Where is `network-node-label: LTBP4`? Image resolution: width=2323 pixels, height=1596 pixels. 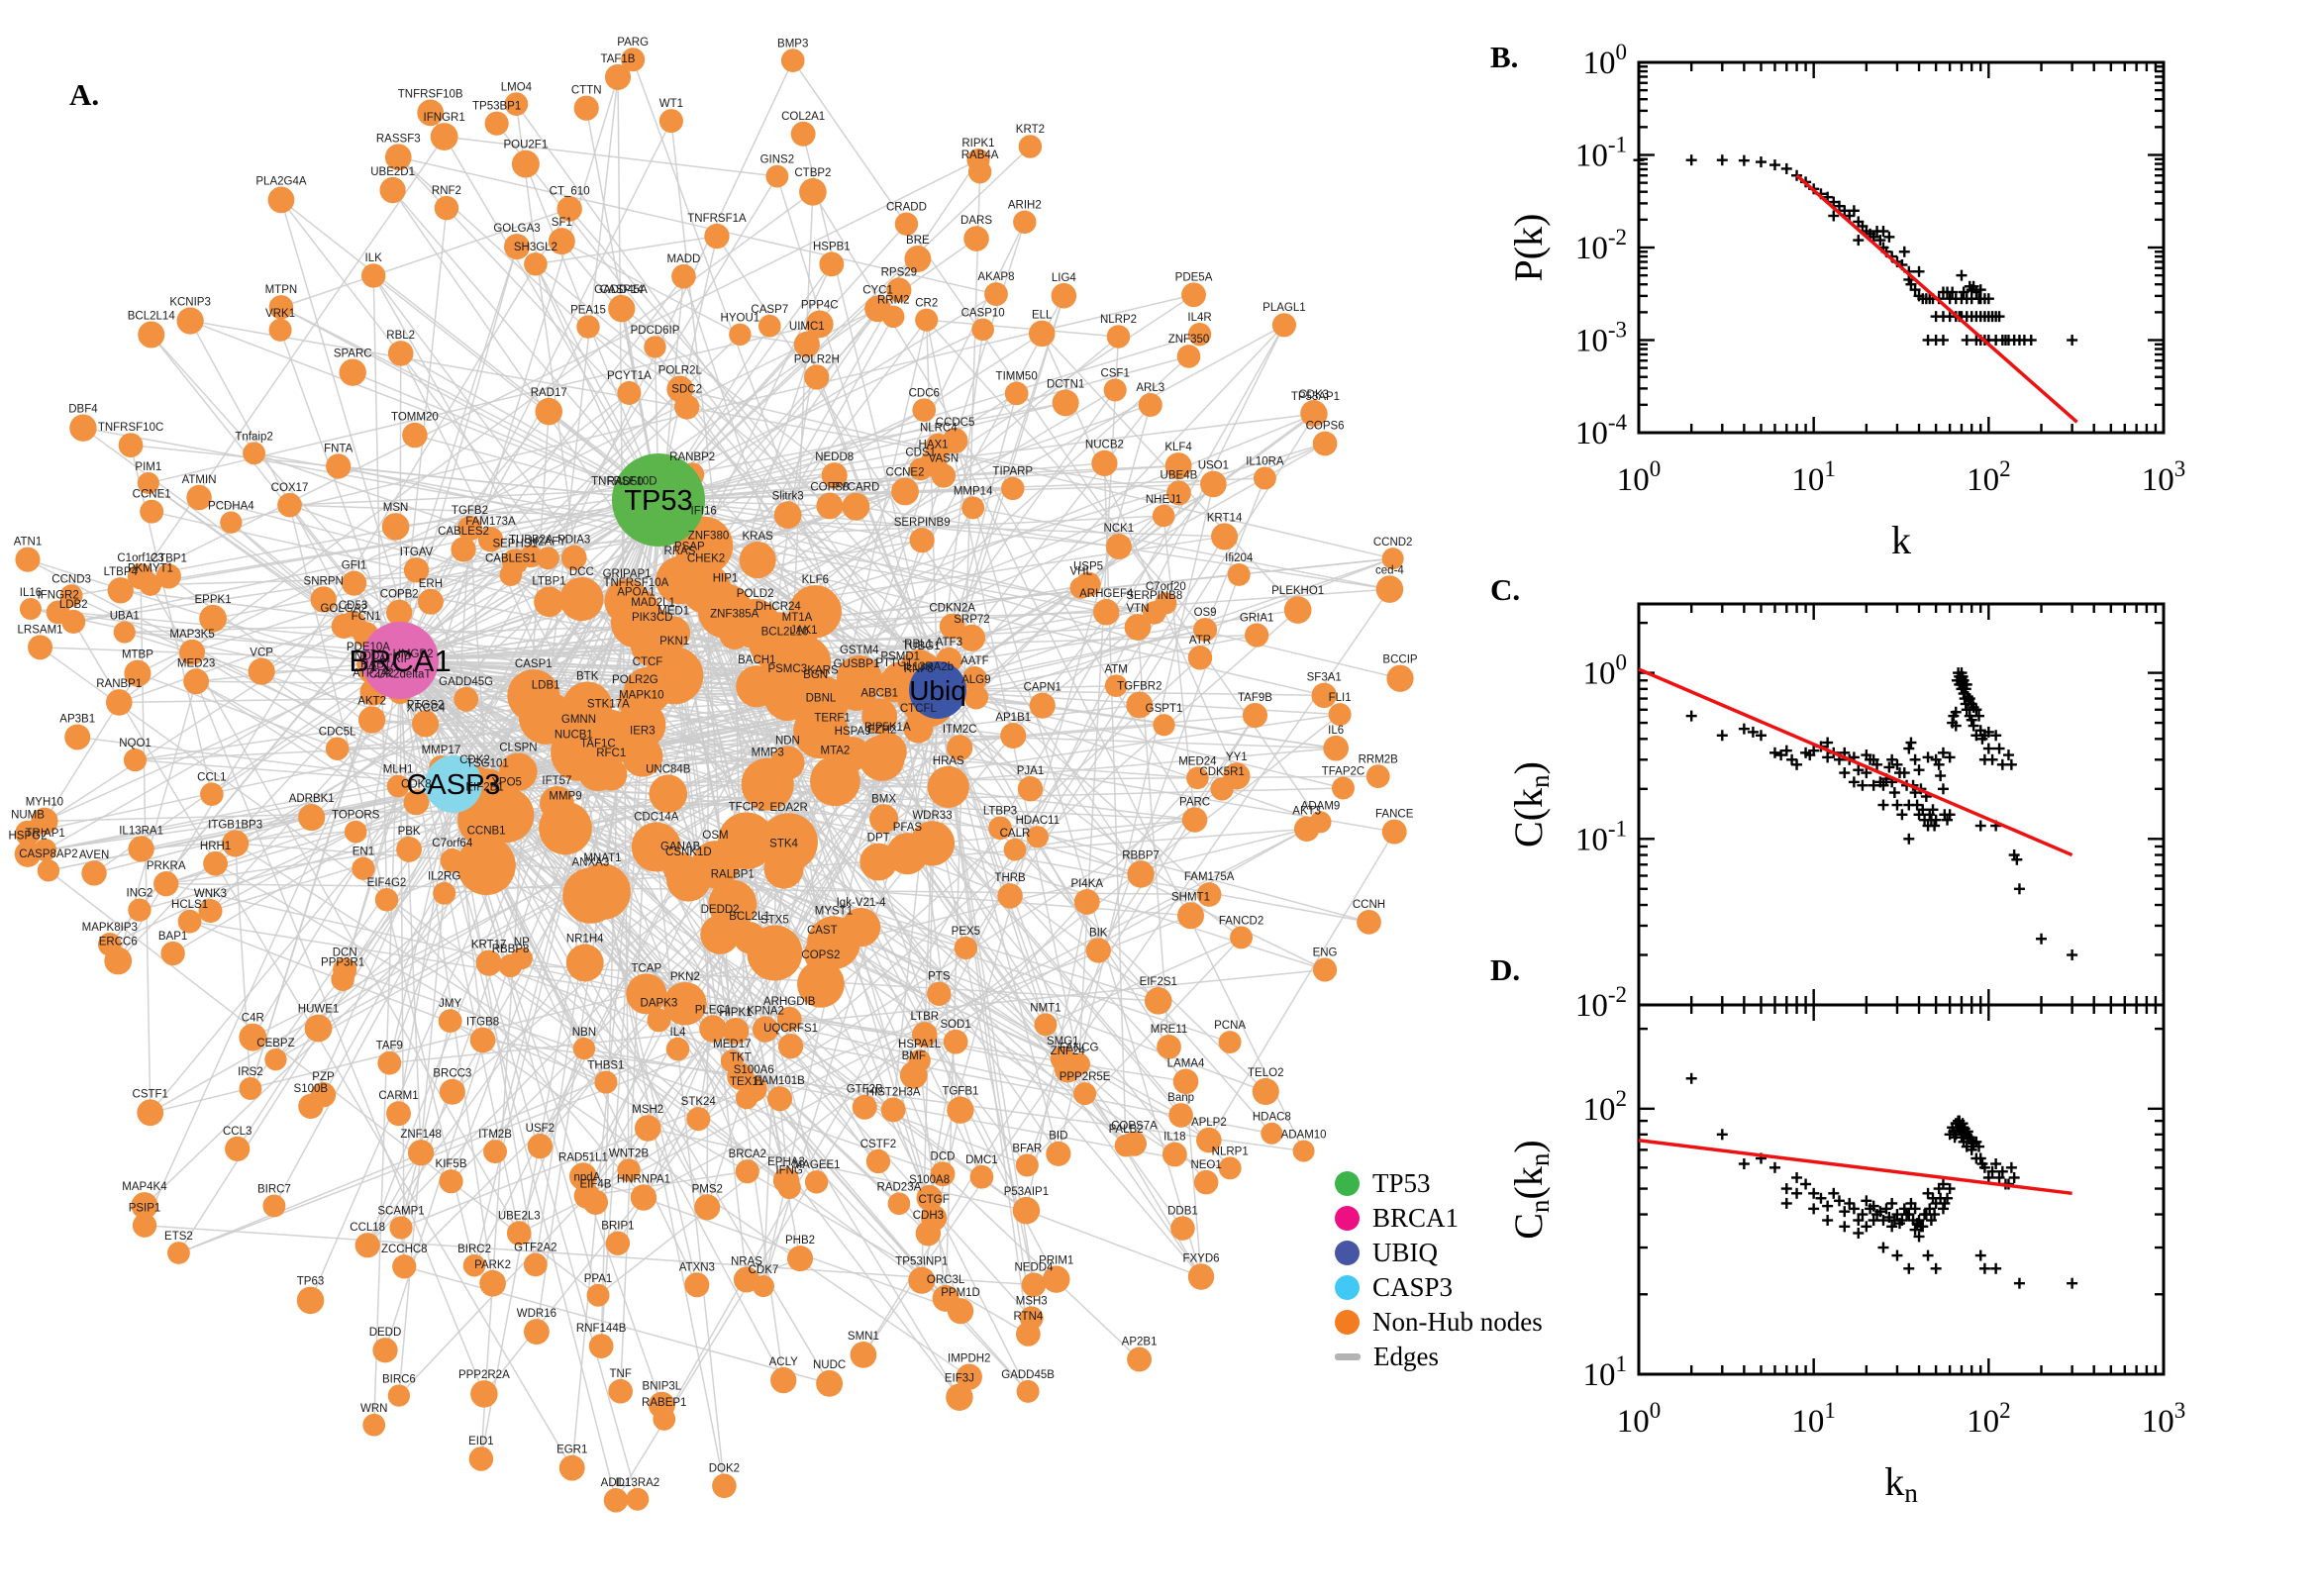 network-node-label: LTBP4 is located at coordinates (122, 572).